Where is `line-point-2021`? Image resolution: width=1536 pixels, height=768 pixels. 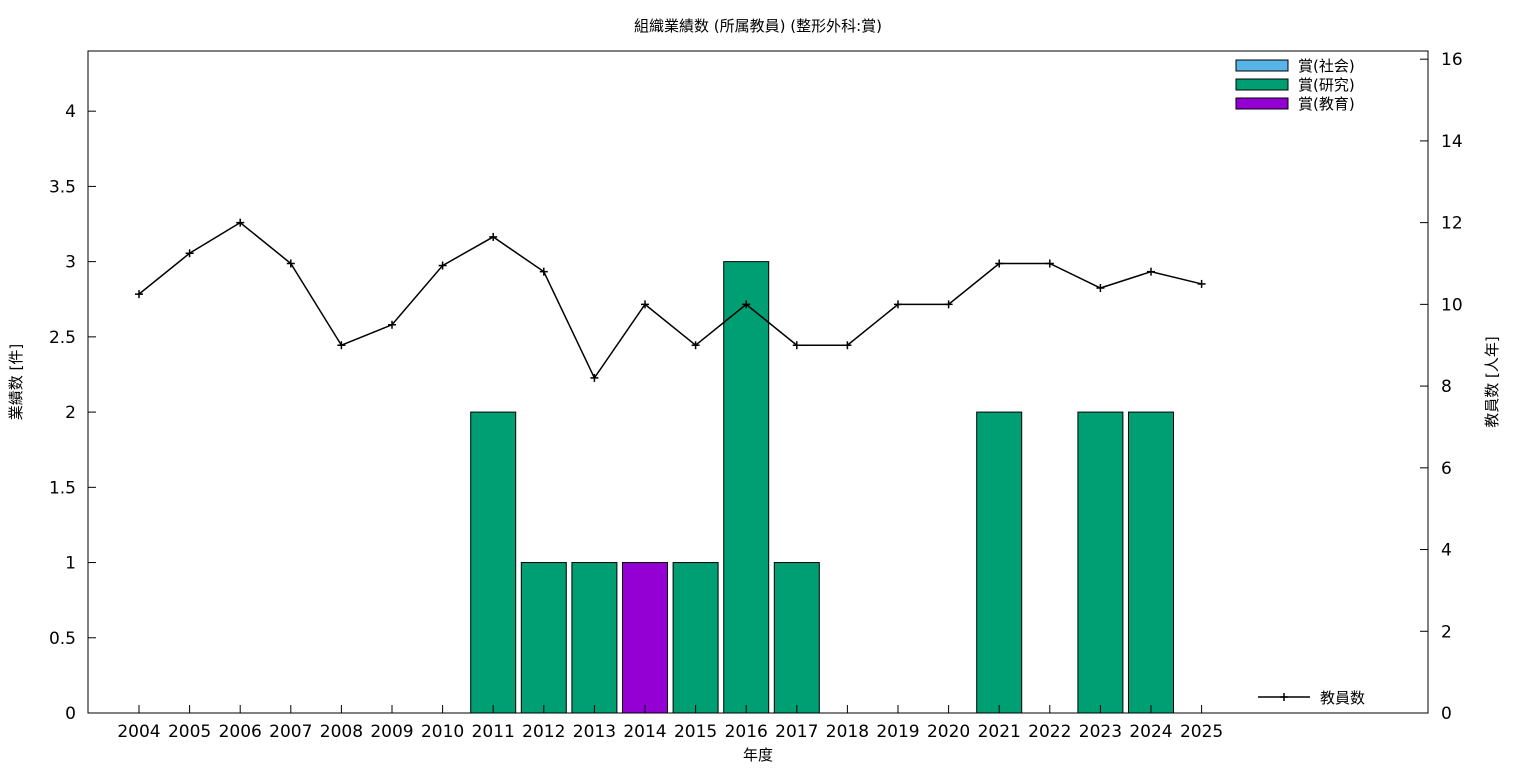
line-point-2021 is located at coordinates (999, 263).